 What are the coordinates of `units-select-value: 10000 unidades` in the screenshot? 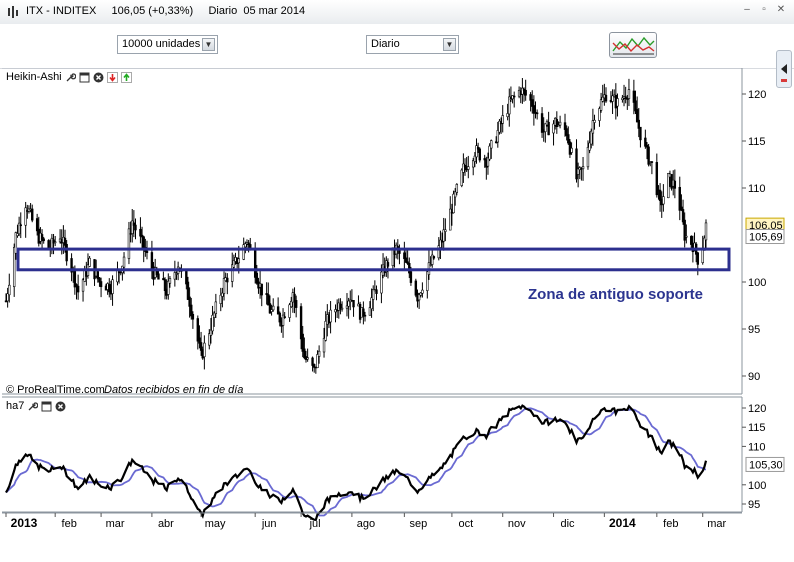 It's located at (161, 44).